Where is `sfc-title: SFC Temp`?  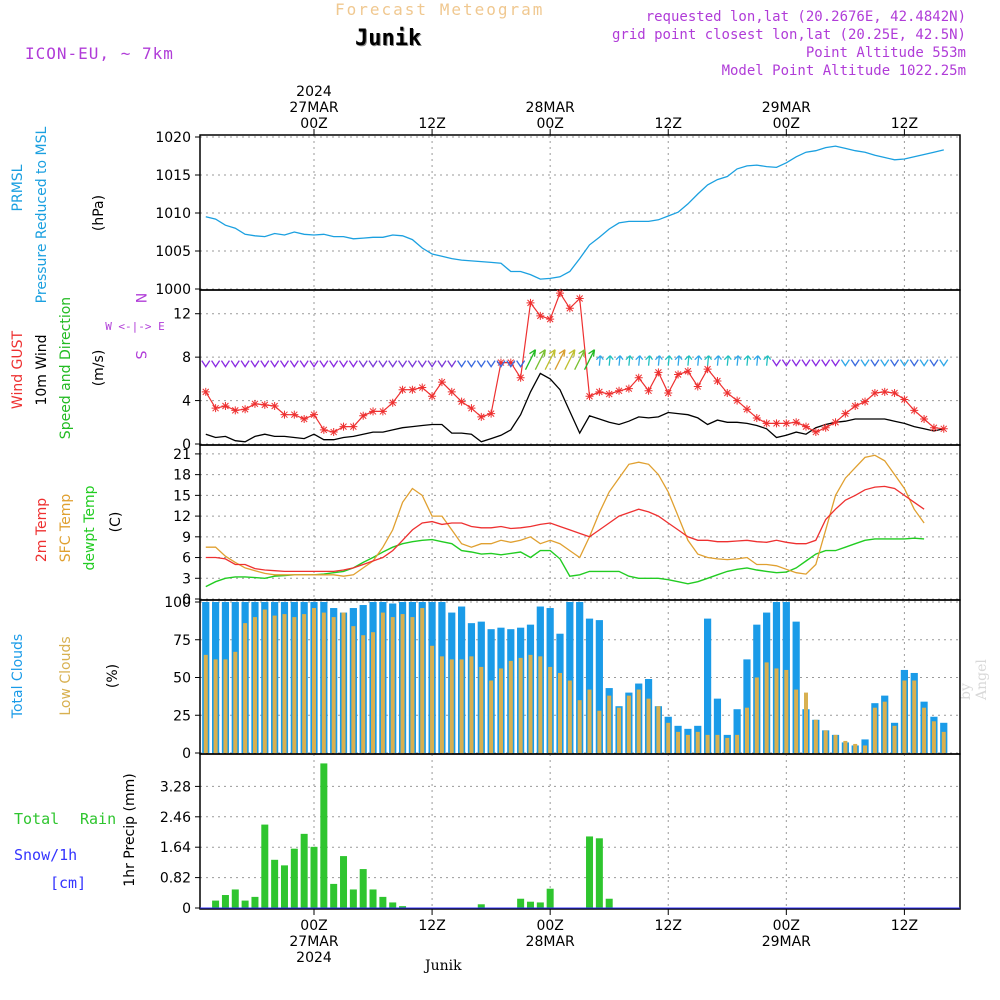
sfc-title: SFC Temp is located at coordinates (66, 528).